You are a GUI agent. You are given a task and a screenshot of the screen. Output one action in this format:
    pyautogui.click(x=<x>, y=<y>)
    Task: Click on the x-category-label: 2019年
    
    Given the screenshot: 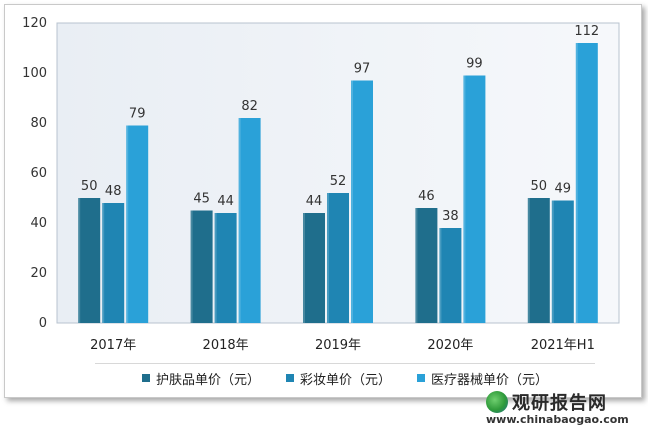 What is the action you would take?
    pyautogui.click(x=338, y=345)
    